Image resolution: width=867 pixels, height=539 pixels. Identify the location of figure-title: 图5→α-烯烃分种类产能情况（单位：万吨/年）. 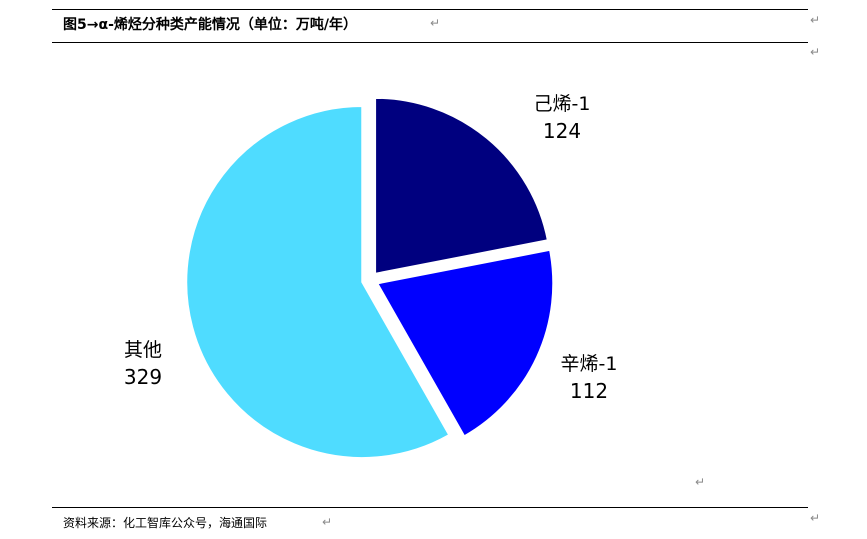
(210, 25).